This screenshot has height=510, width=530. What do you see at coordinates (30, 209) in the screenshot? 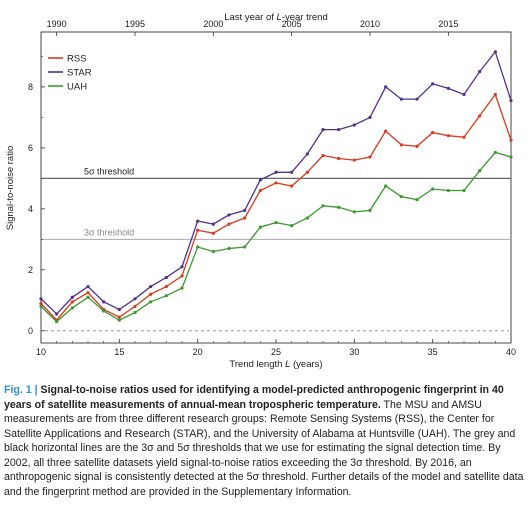
I see `y-tick-label: 4` at bounding box center [30, 209].